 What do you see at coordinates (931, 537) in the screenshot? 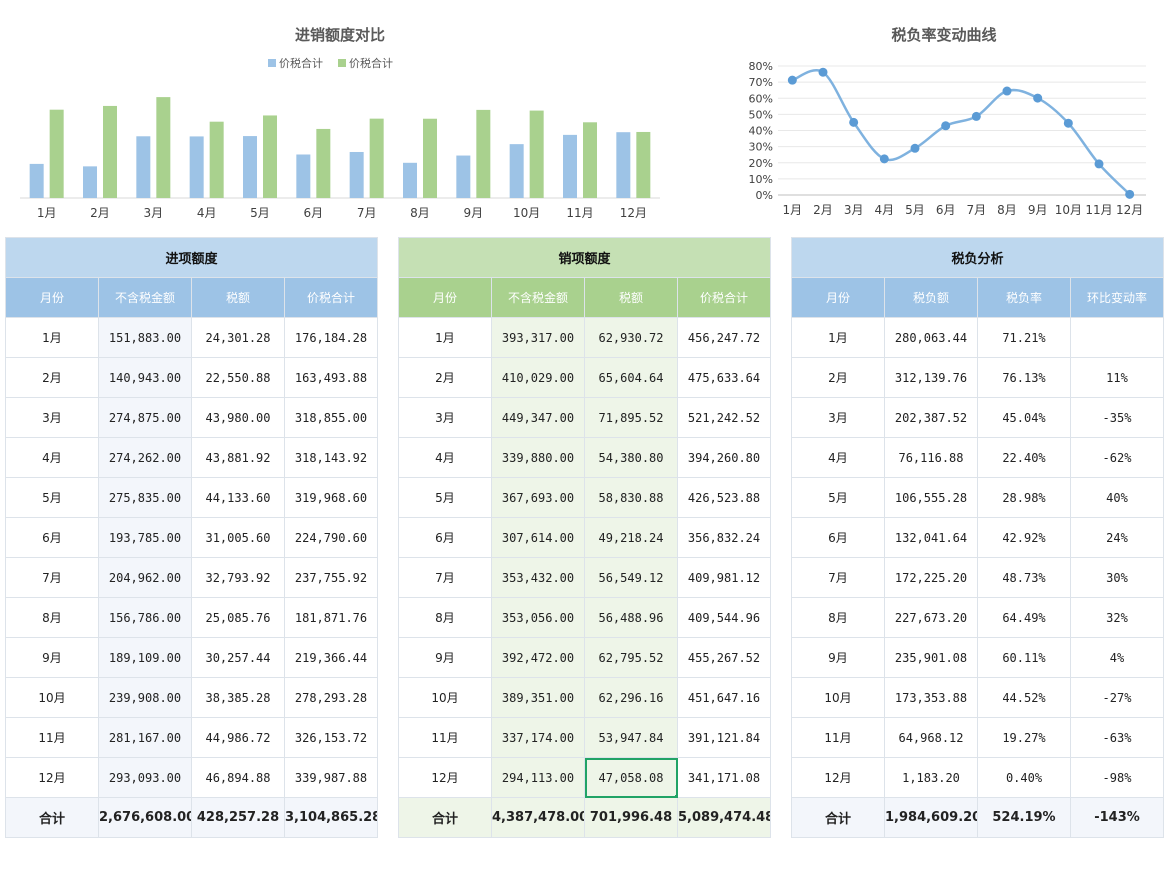
I see `table-cell: 132,041.64` at bounding box center [931, 537].